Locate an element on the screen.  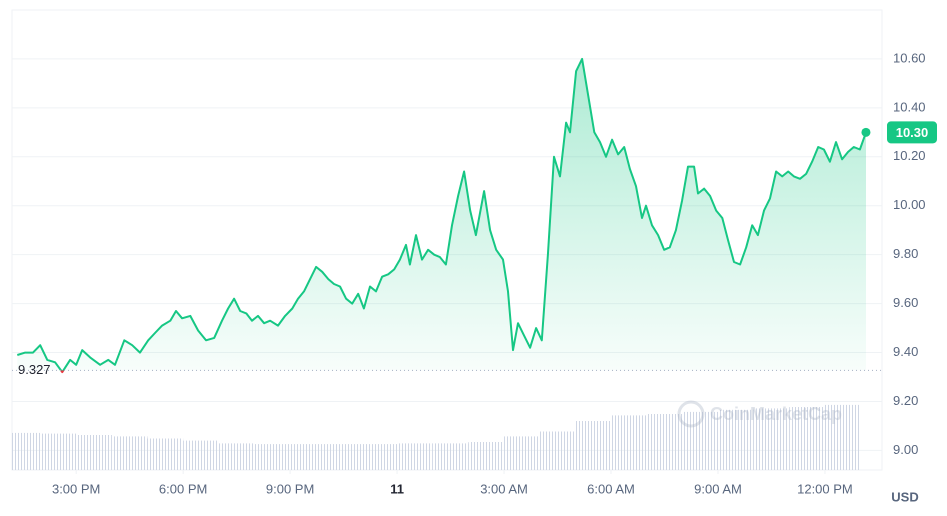
x-tick-label: 3:00 PM is located at coordinates (76, 488).